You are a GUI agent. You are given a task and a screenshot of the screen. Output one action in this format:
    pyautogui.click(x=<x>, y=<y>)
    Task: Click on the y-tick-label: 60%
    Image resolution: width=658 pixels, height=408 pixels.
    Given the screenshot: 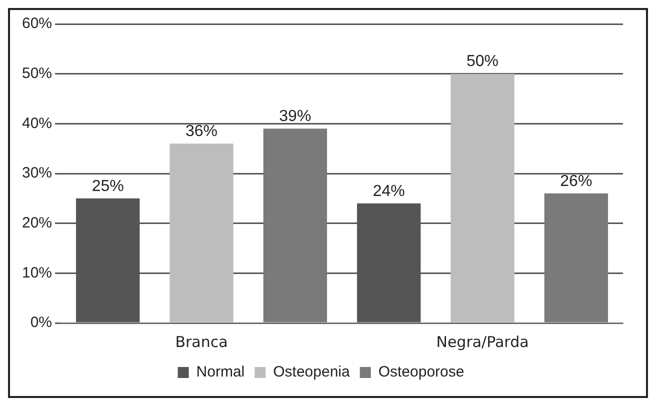 What is the action you would take?
    pyautogui.click(x=37, y=23)
    